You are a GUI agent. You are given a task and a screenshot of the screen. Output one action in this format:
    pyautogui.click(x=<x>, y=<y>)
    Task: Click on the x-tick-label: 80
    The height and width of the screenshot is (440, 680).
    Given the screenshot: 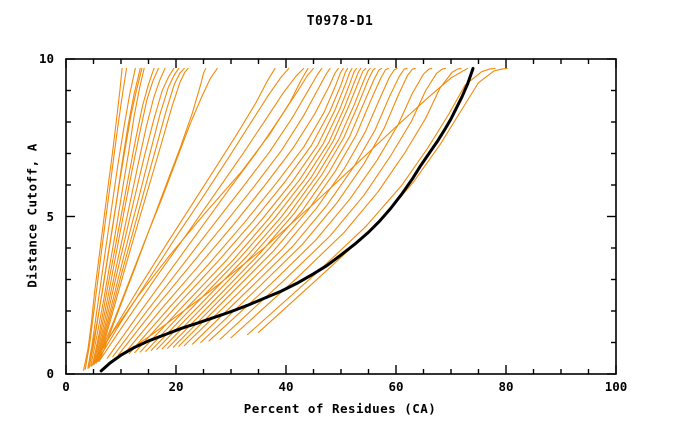 What is the action you would take?
    pyautogui.click(x=506, y=386)
    